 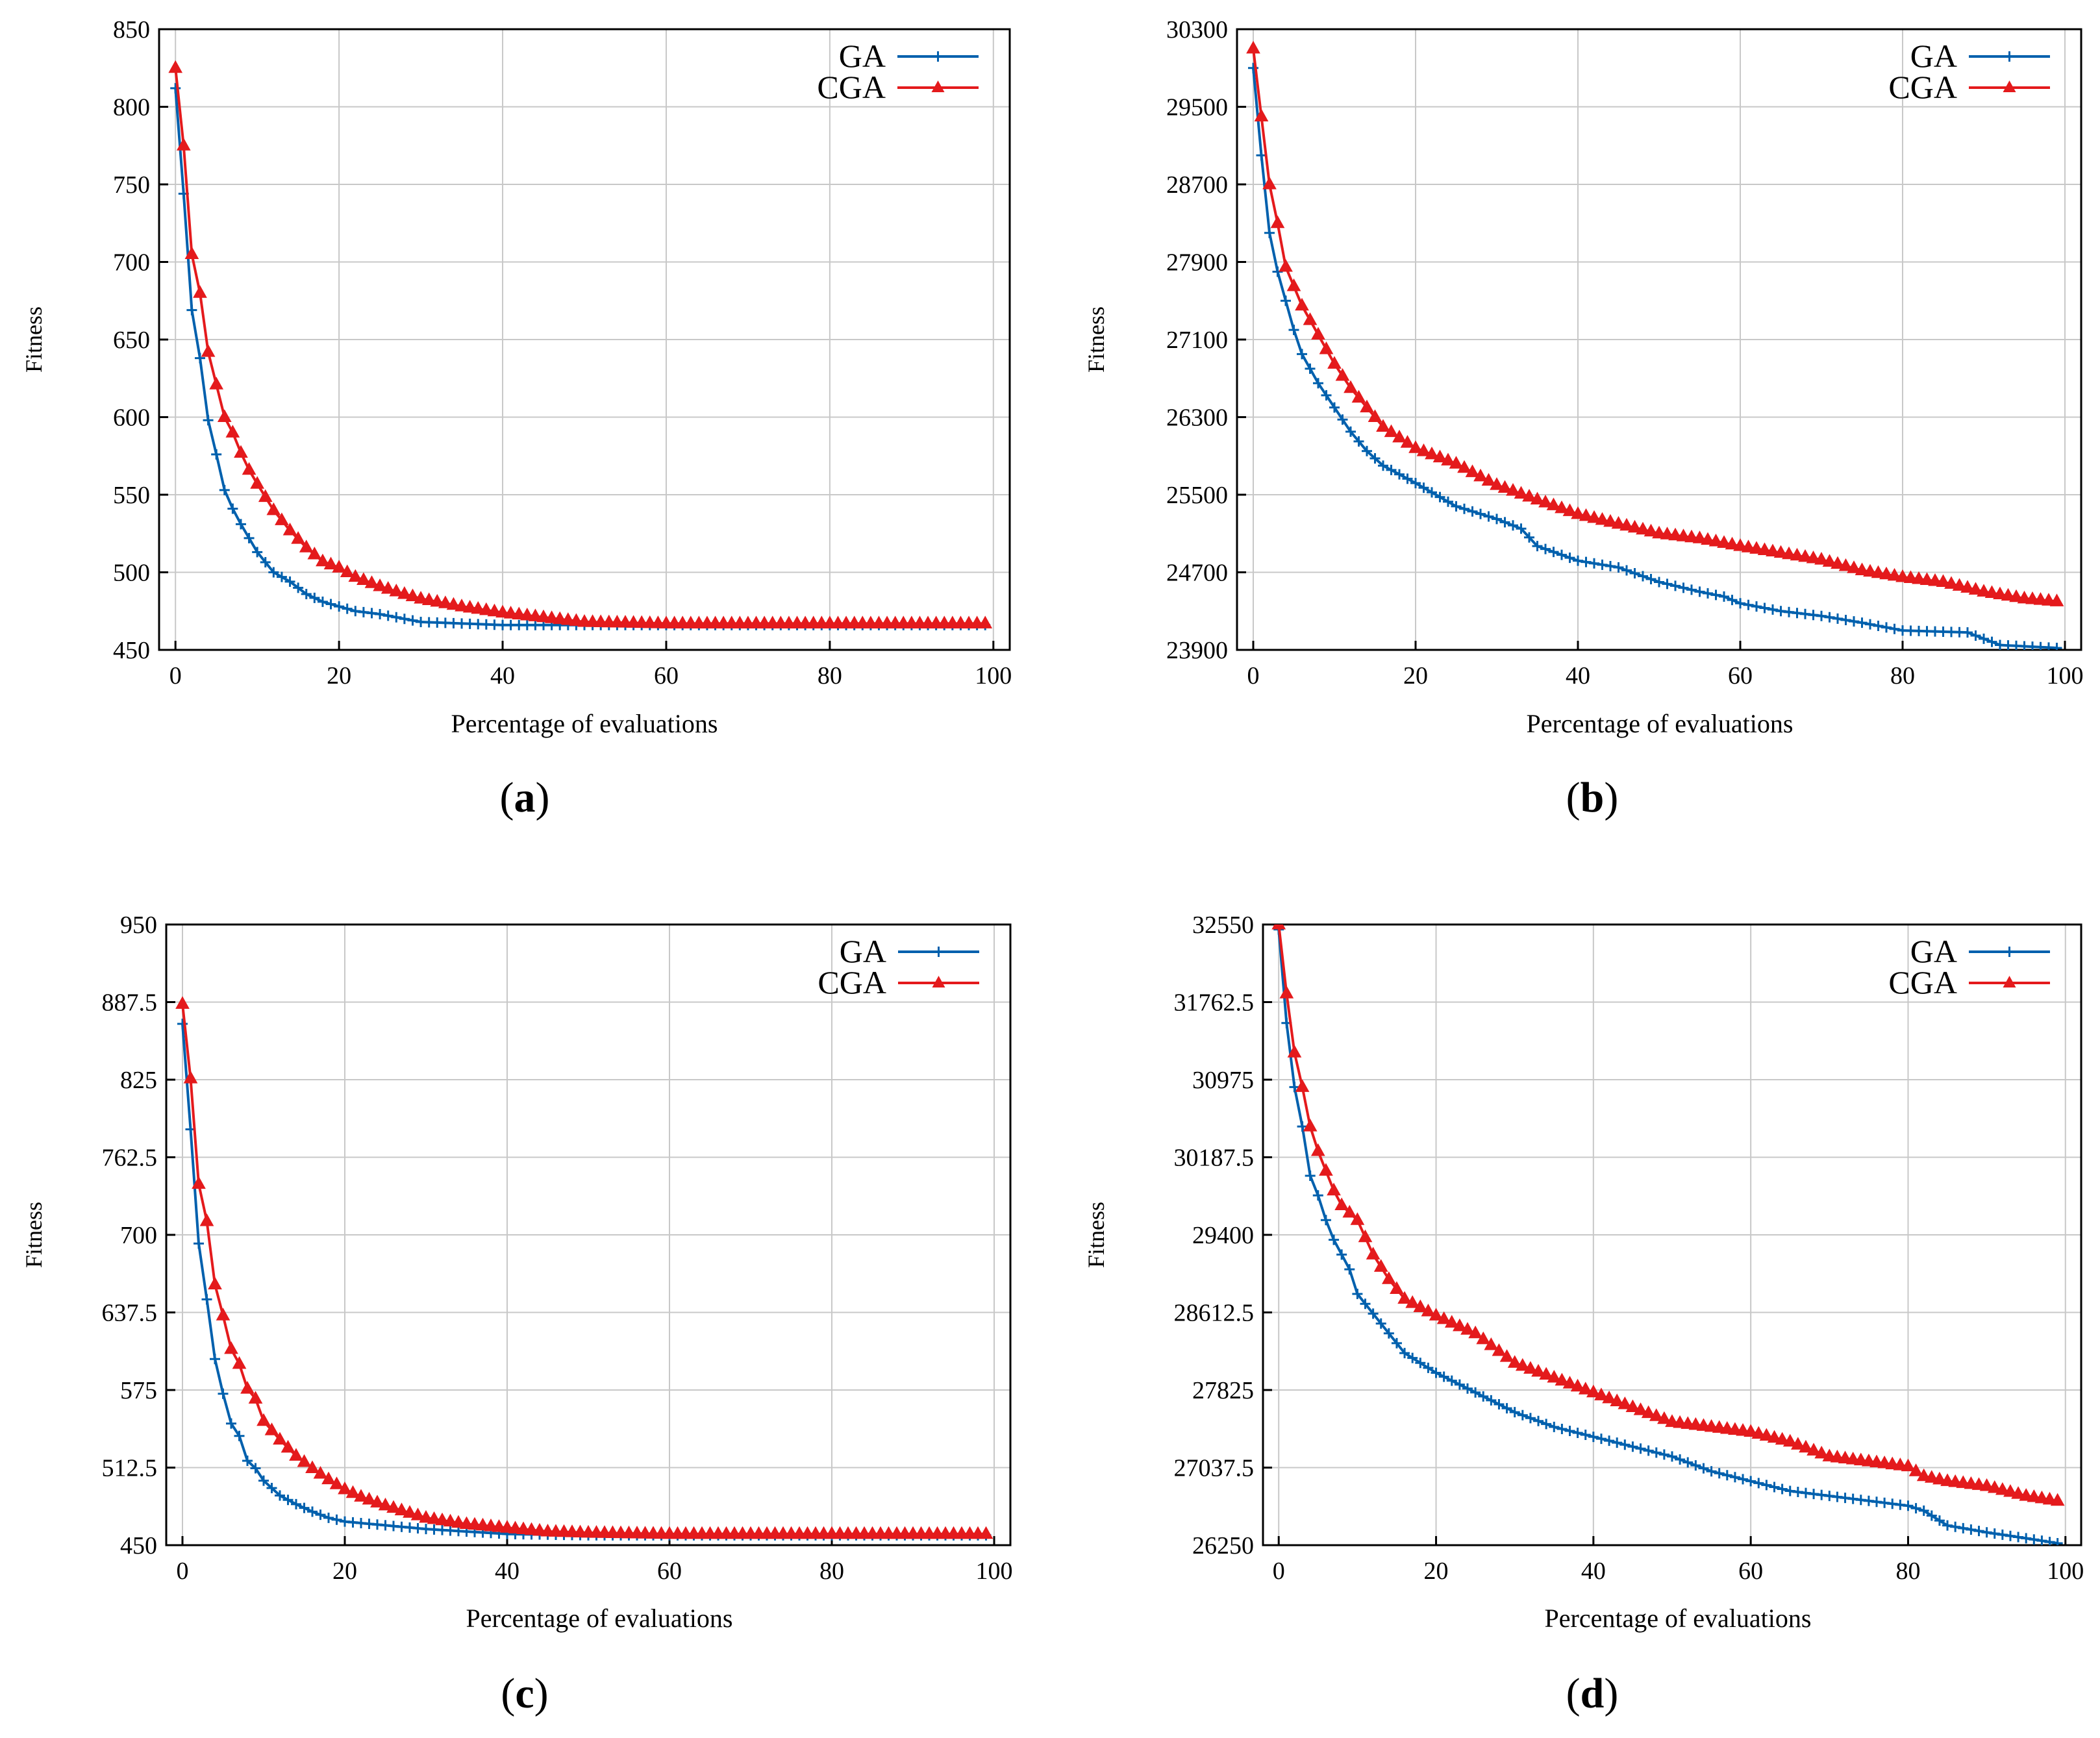 What do you see at coordinates (1655, 345) in the screenshot?
I see `panel-b-series` at bounding box center [1655, 345].